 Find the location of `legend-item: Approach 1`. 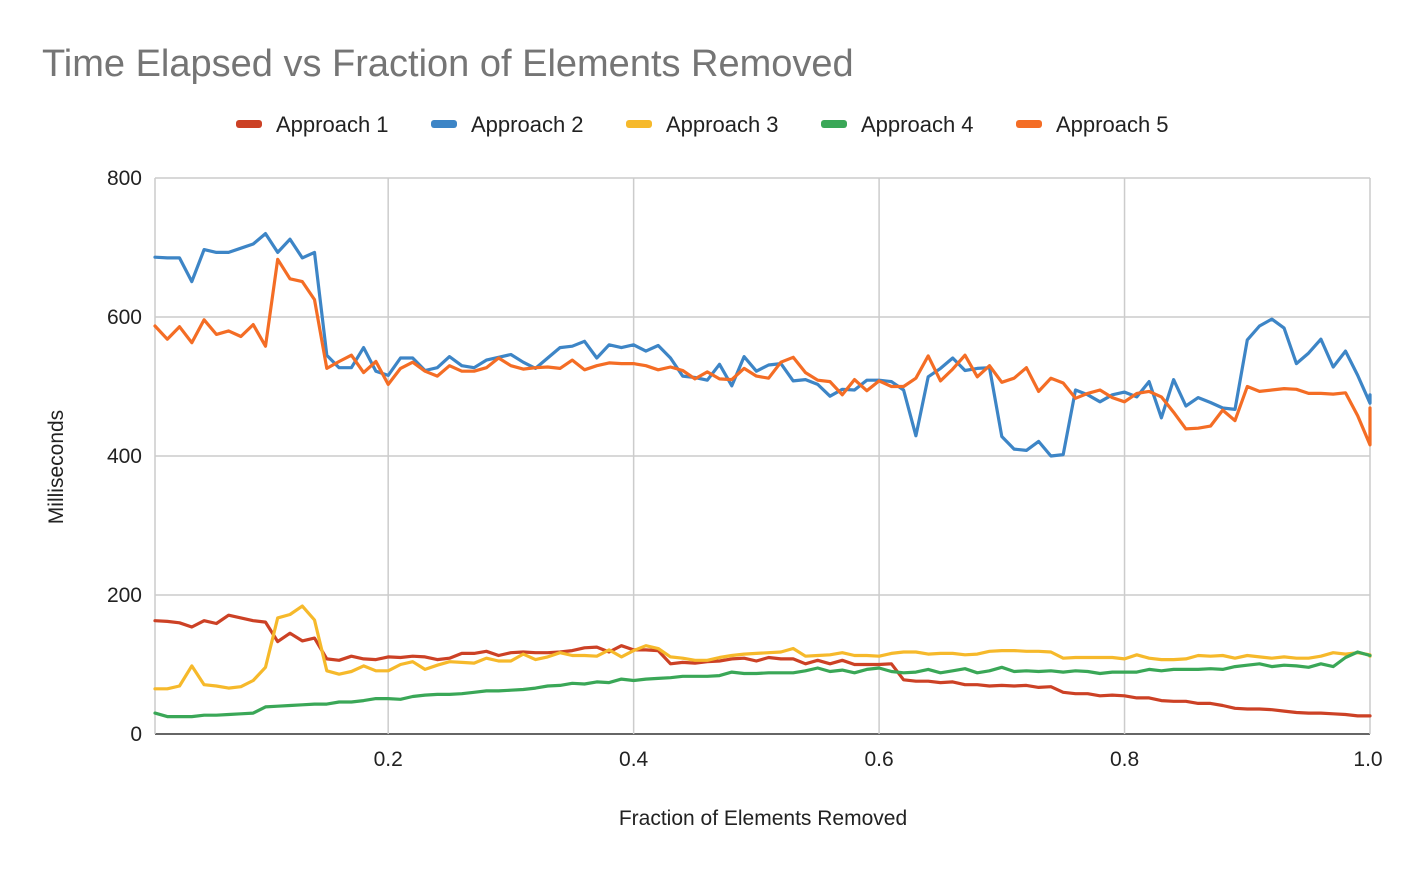

legend-item: Approach 1 is located at coordinates (312, 124).